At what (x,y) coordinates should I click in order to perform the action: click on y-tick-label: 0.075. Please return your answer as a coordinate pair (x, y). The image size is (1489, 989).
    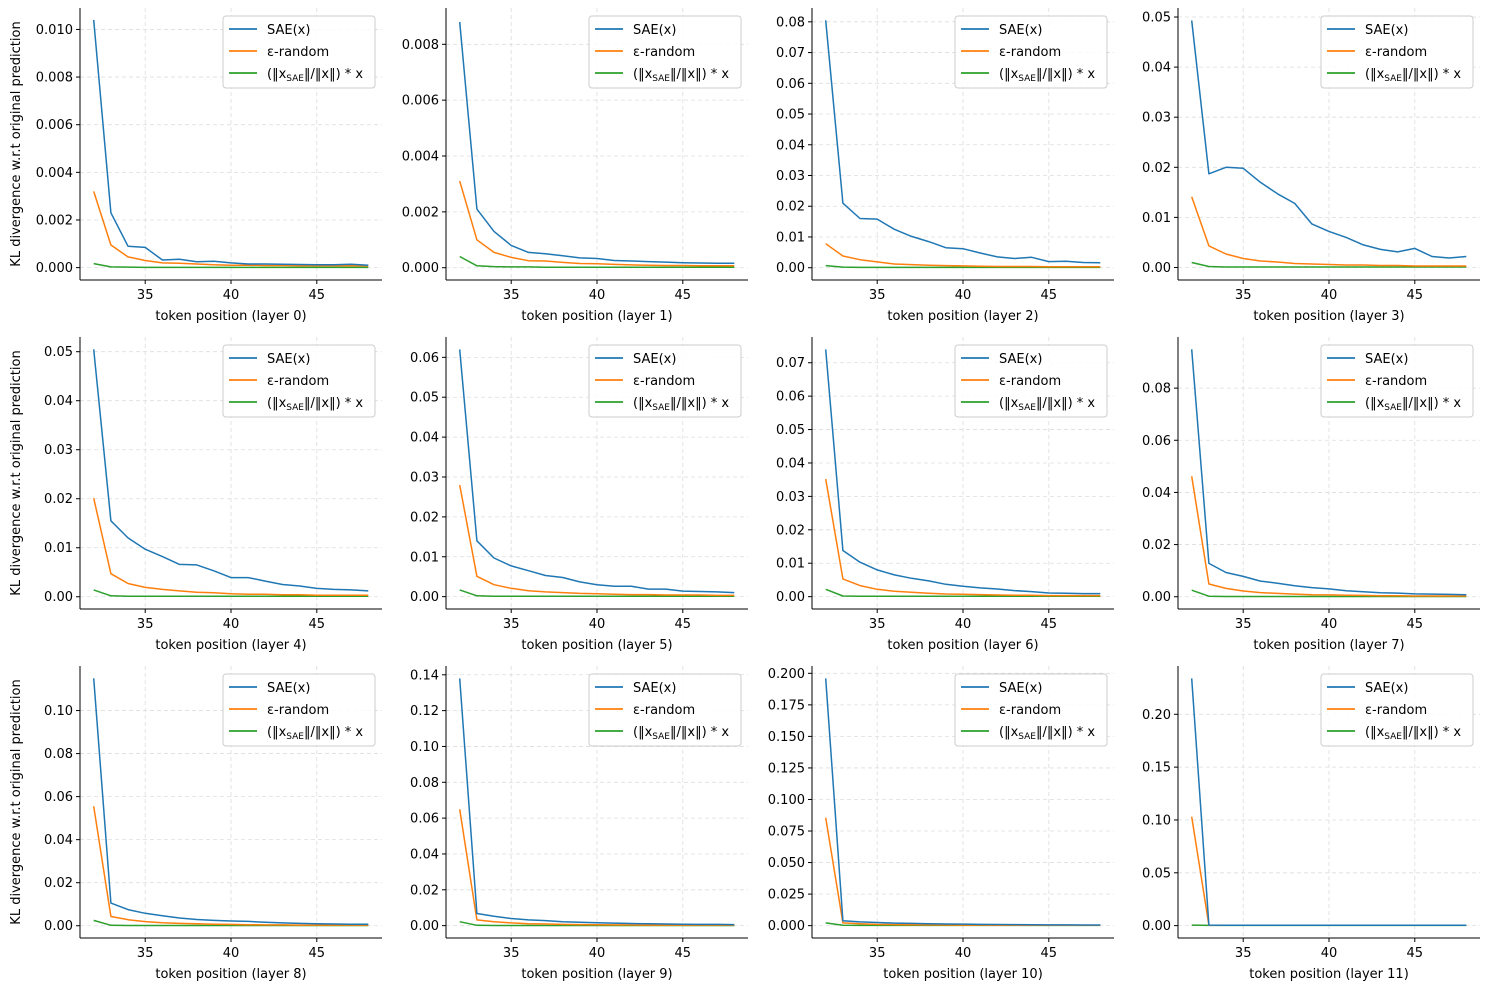
    Looking at the image, I should click on (786, 832).